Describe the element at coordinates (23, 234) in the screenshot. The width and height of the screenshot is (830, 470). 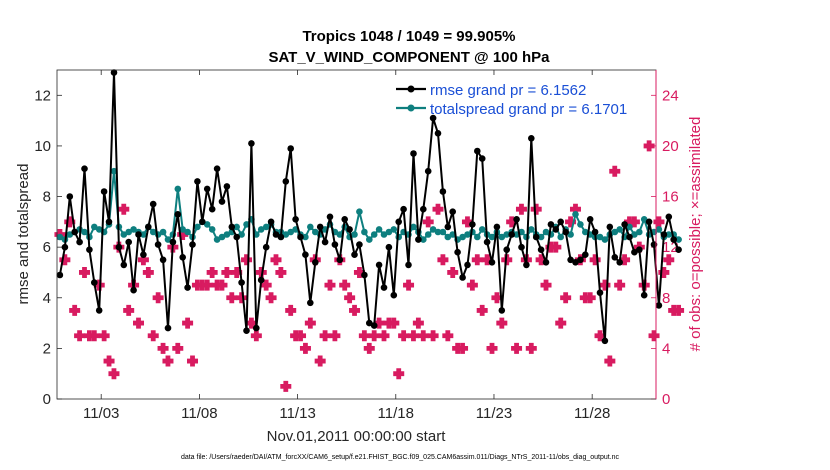
I see `y-axis-label: rmse and totalspread` at that location.